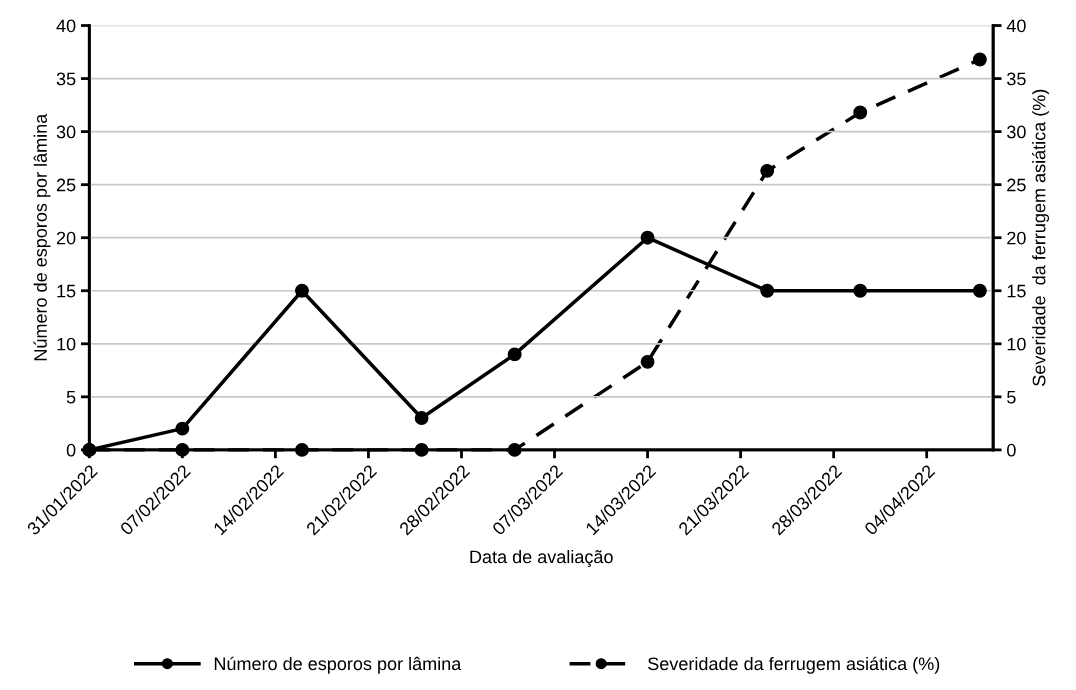 Image resolution: width=1076 pixels, height=690 pixels. What do you see at coordinates (1016, 291) in the screenshot?
I see `y2-tick-label: 15` at bounding box center [1016, 291].